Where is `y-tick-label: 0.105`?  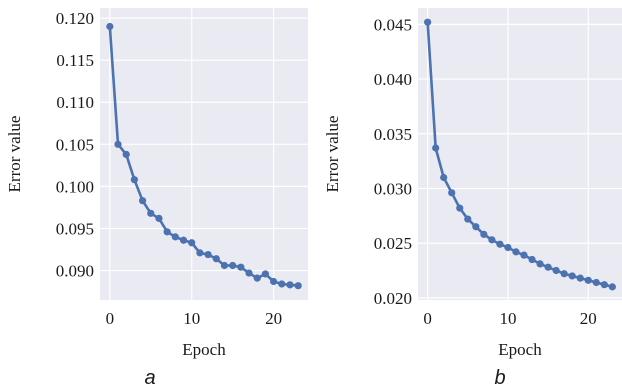
y-tick-label: 0.105 is located at coordinates (75, 144).